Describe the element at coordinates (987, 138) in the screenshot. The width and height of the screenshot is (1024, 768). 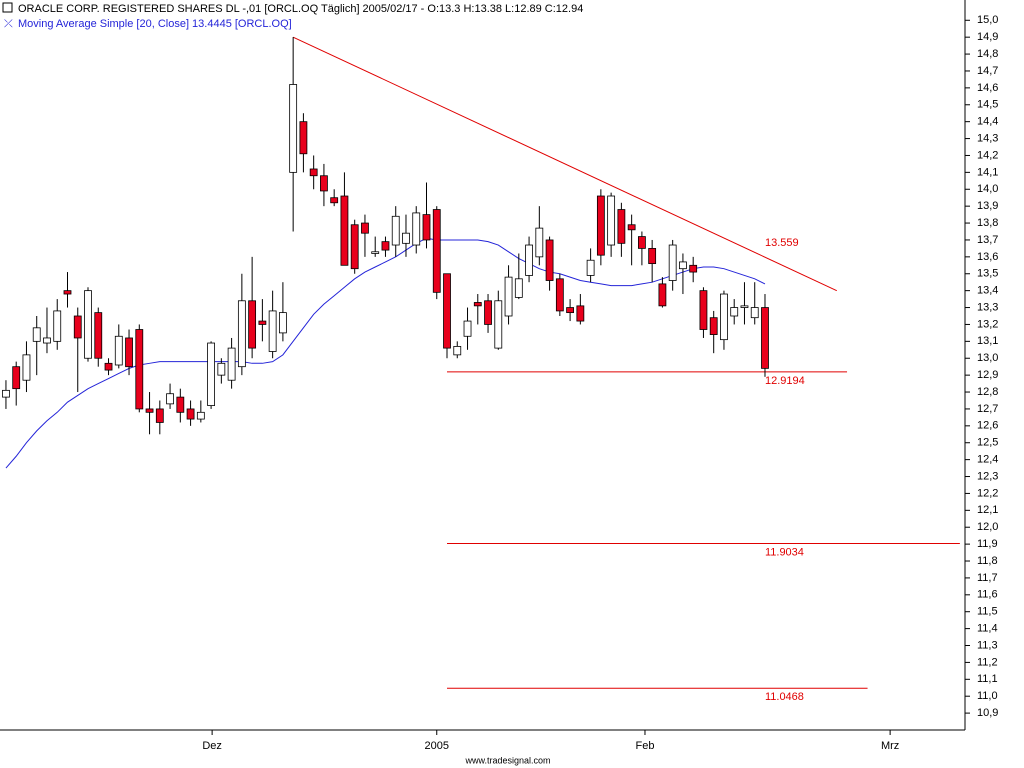
I see `y-tick-label: 14,3` at that location.